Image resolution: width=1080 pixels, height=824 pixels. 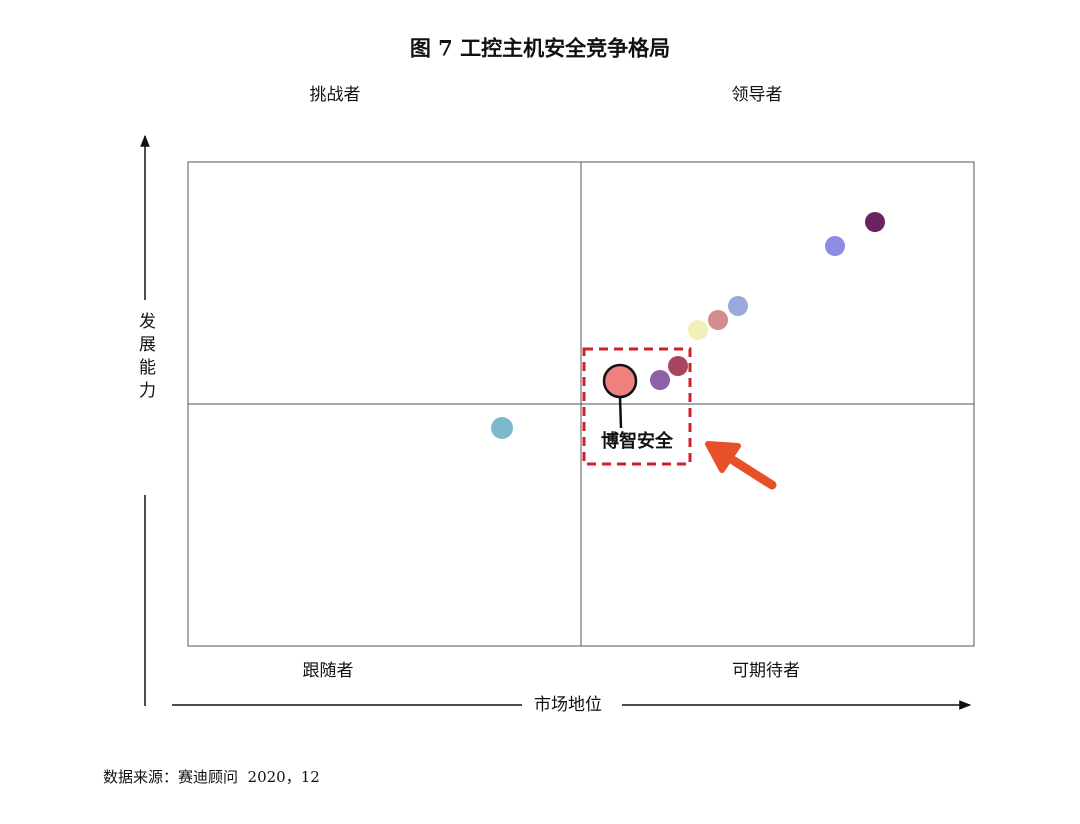 What do you see at coordinates (741, 465) in the screenshot?
I see `red-arrow` at bounding box center [741, 465].